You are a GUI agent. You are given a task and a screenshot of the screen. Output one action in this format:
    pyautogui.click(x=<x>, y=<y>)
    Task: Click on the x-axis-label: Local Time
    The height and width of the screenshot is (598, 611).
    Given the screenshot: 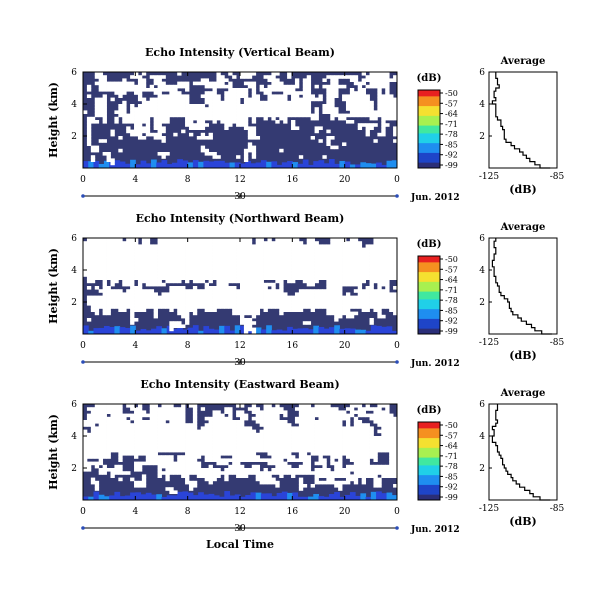 What is the action you would take?
    pyautogui.click(x=240, y=544)
    